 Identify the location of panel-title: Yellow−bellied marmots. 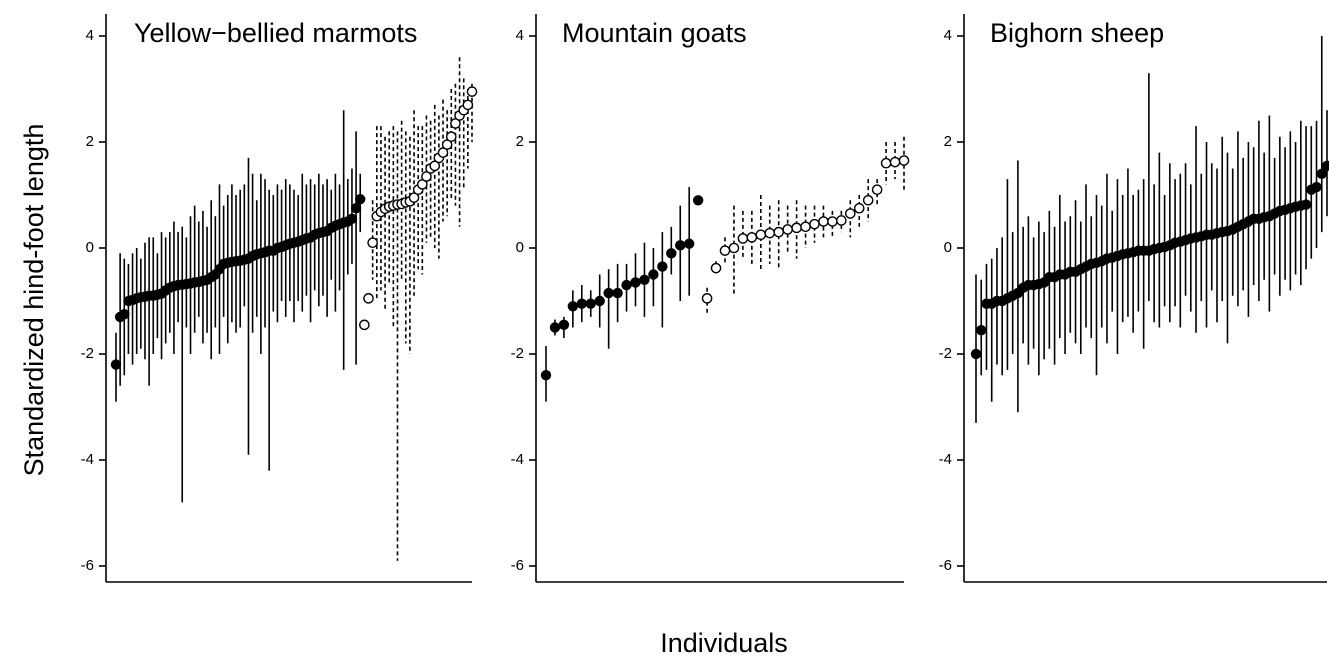
(275, 33).